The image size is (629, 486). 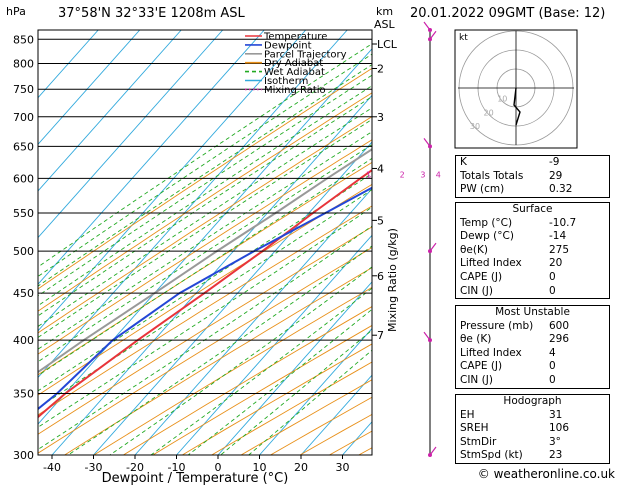 I want to click on hodograph-value: 31, so click(x=556, y=414).